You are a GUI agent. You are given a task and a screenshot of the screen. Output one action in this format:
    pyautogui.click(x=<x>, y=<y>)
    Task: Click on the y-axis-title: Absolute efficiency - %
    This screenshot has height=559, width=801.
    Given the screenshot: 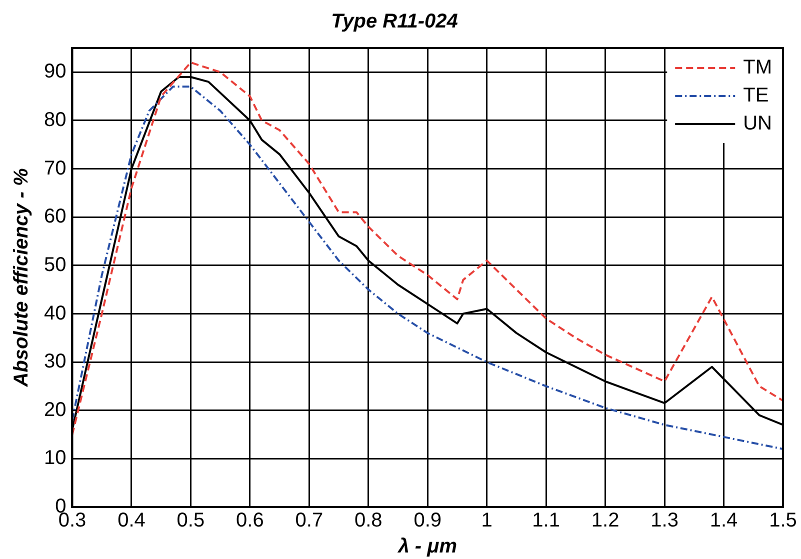 What is the action you would take?
    pyautogui.click(x=21, y=278)
    